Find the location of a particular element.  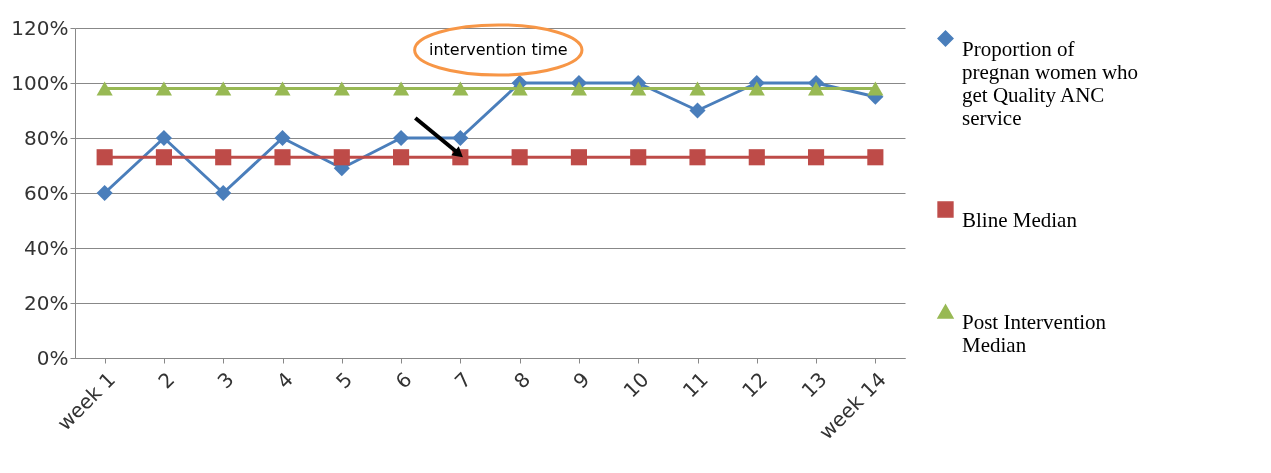

x-tick-label: 11 is located at coordinates (695, 385).